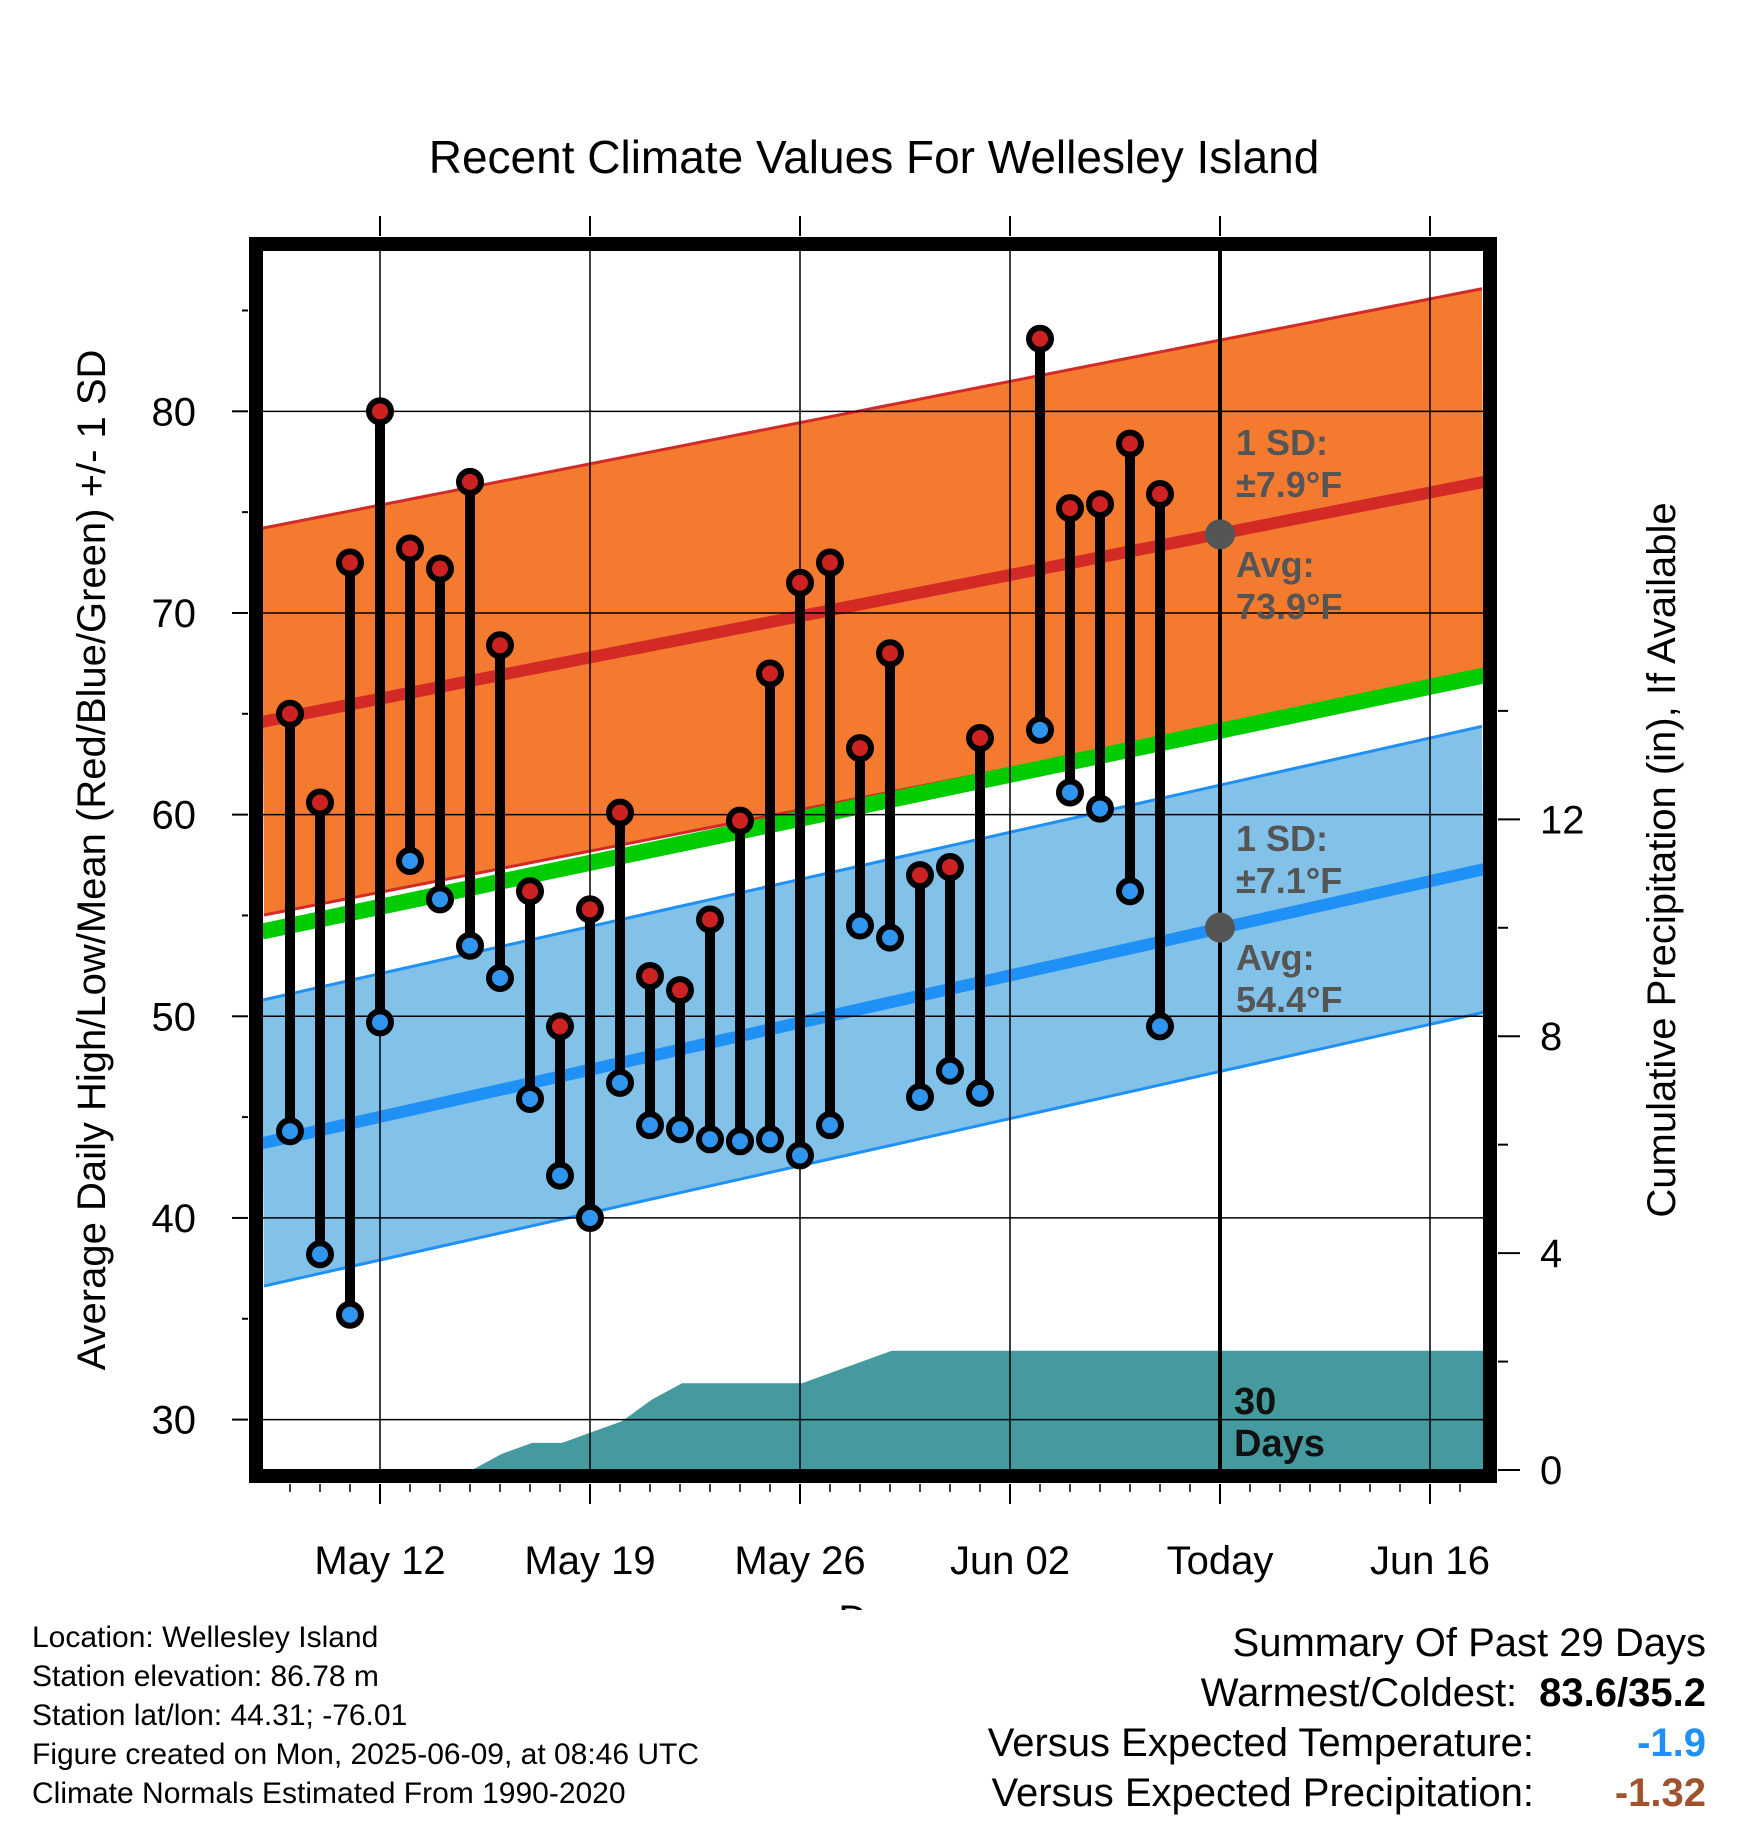 The width and height of the screenshot is (1748, 1828). I want to click on y-tick-label-80: 80, so click(174, 412).